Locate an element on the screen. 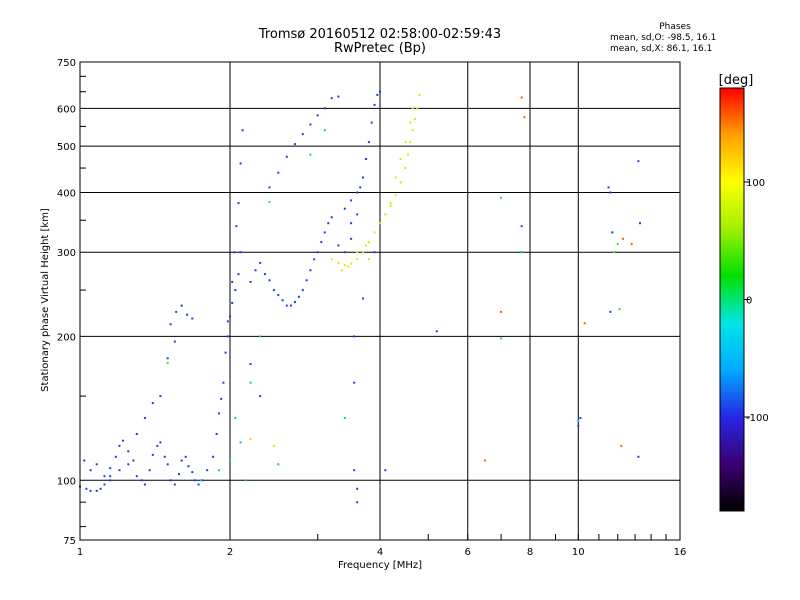  y-tick-label: 500 is located at coordinates (66, 147).